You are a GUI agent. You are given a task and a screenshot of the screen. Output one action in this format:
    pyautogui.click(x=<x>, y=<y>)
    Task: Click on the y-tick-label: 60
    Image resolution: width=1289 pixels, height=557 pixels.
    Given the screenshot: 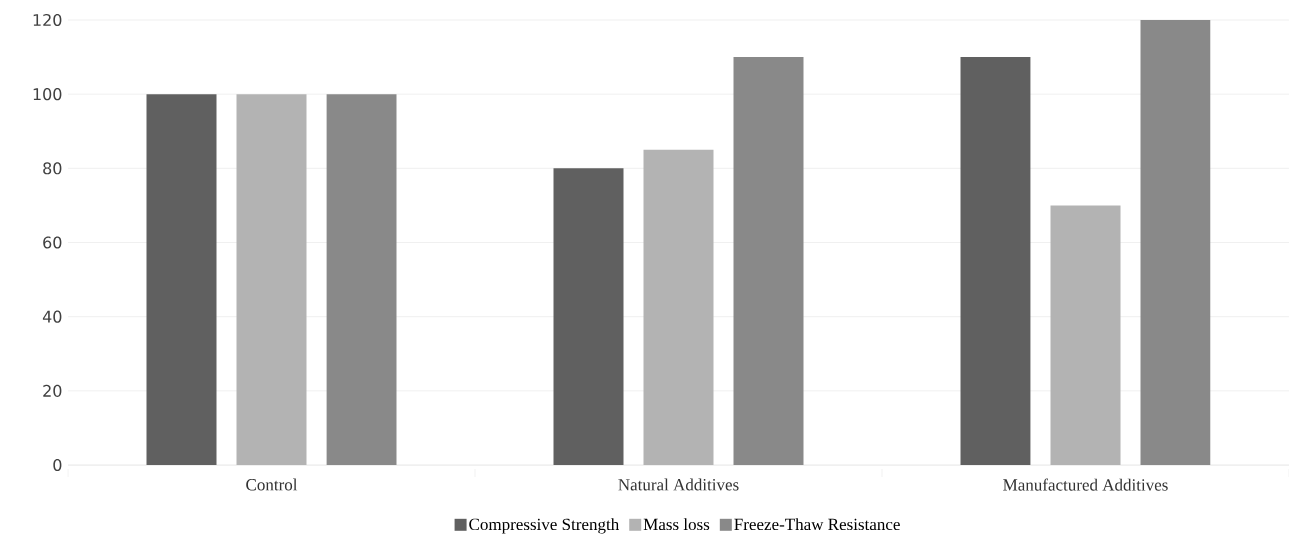 What is the action you would take?
    pyautogui.click(x=52, y=242)
    